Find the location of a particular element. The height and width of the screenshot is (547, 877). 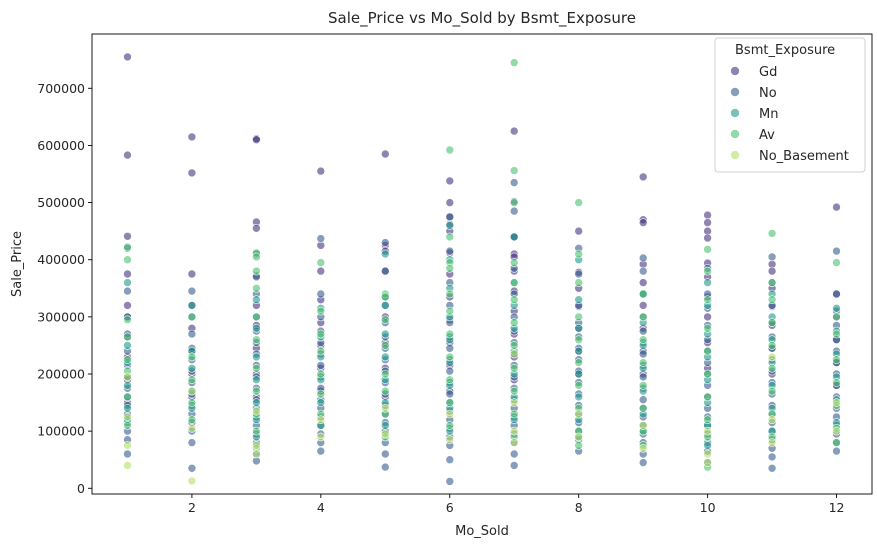

legend-label: No_Basement is located at coordinates (804, 156).